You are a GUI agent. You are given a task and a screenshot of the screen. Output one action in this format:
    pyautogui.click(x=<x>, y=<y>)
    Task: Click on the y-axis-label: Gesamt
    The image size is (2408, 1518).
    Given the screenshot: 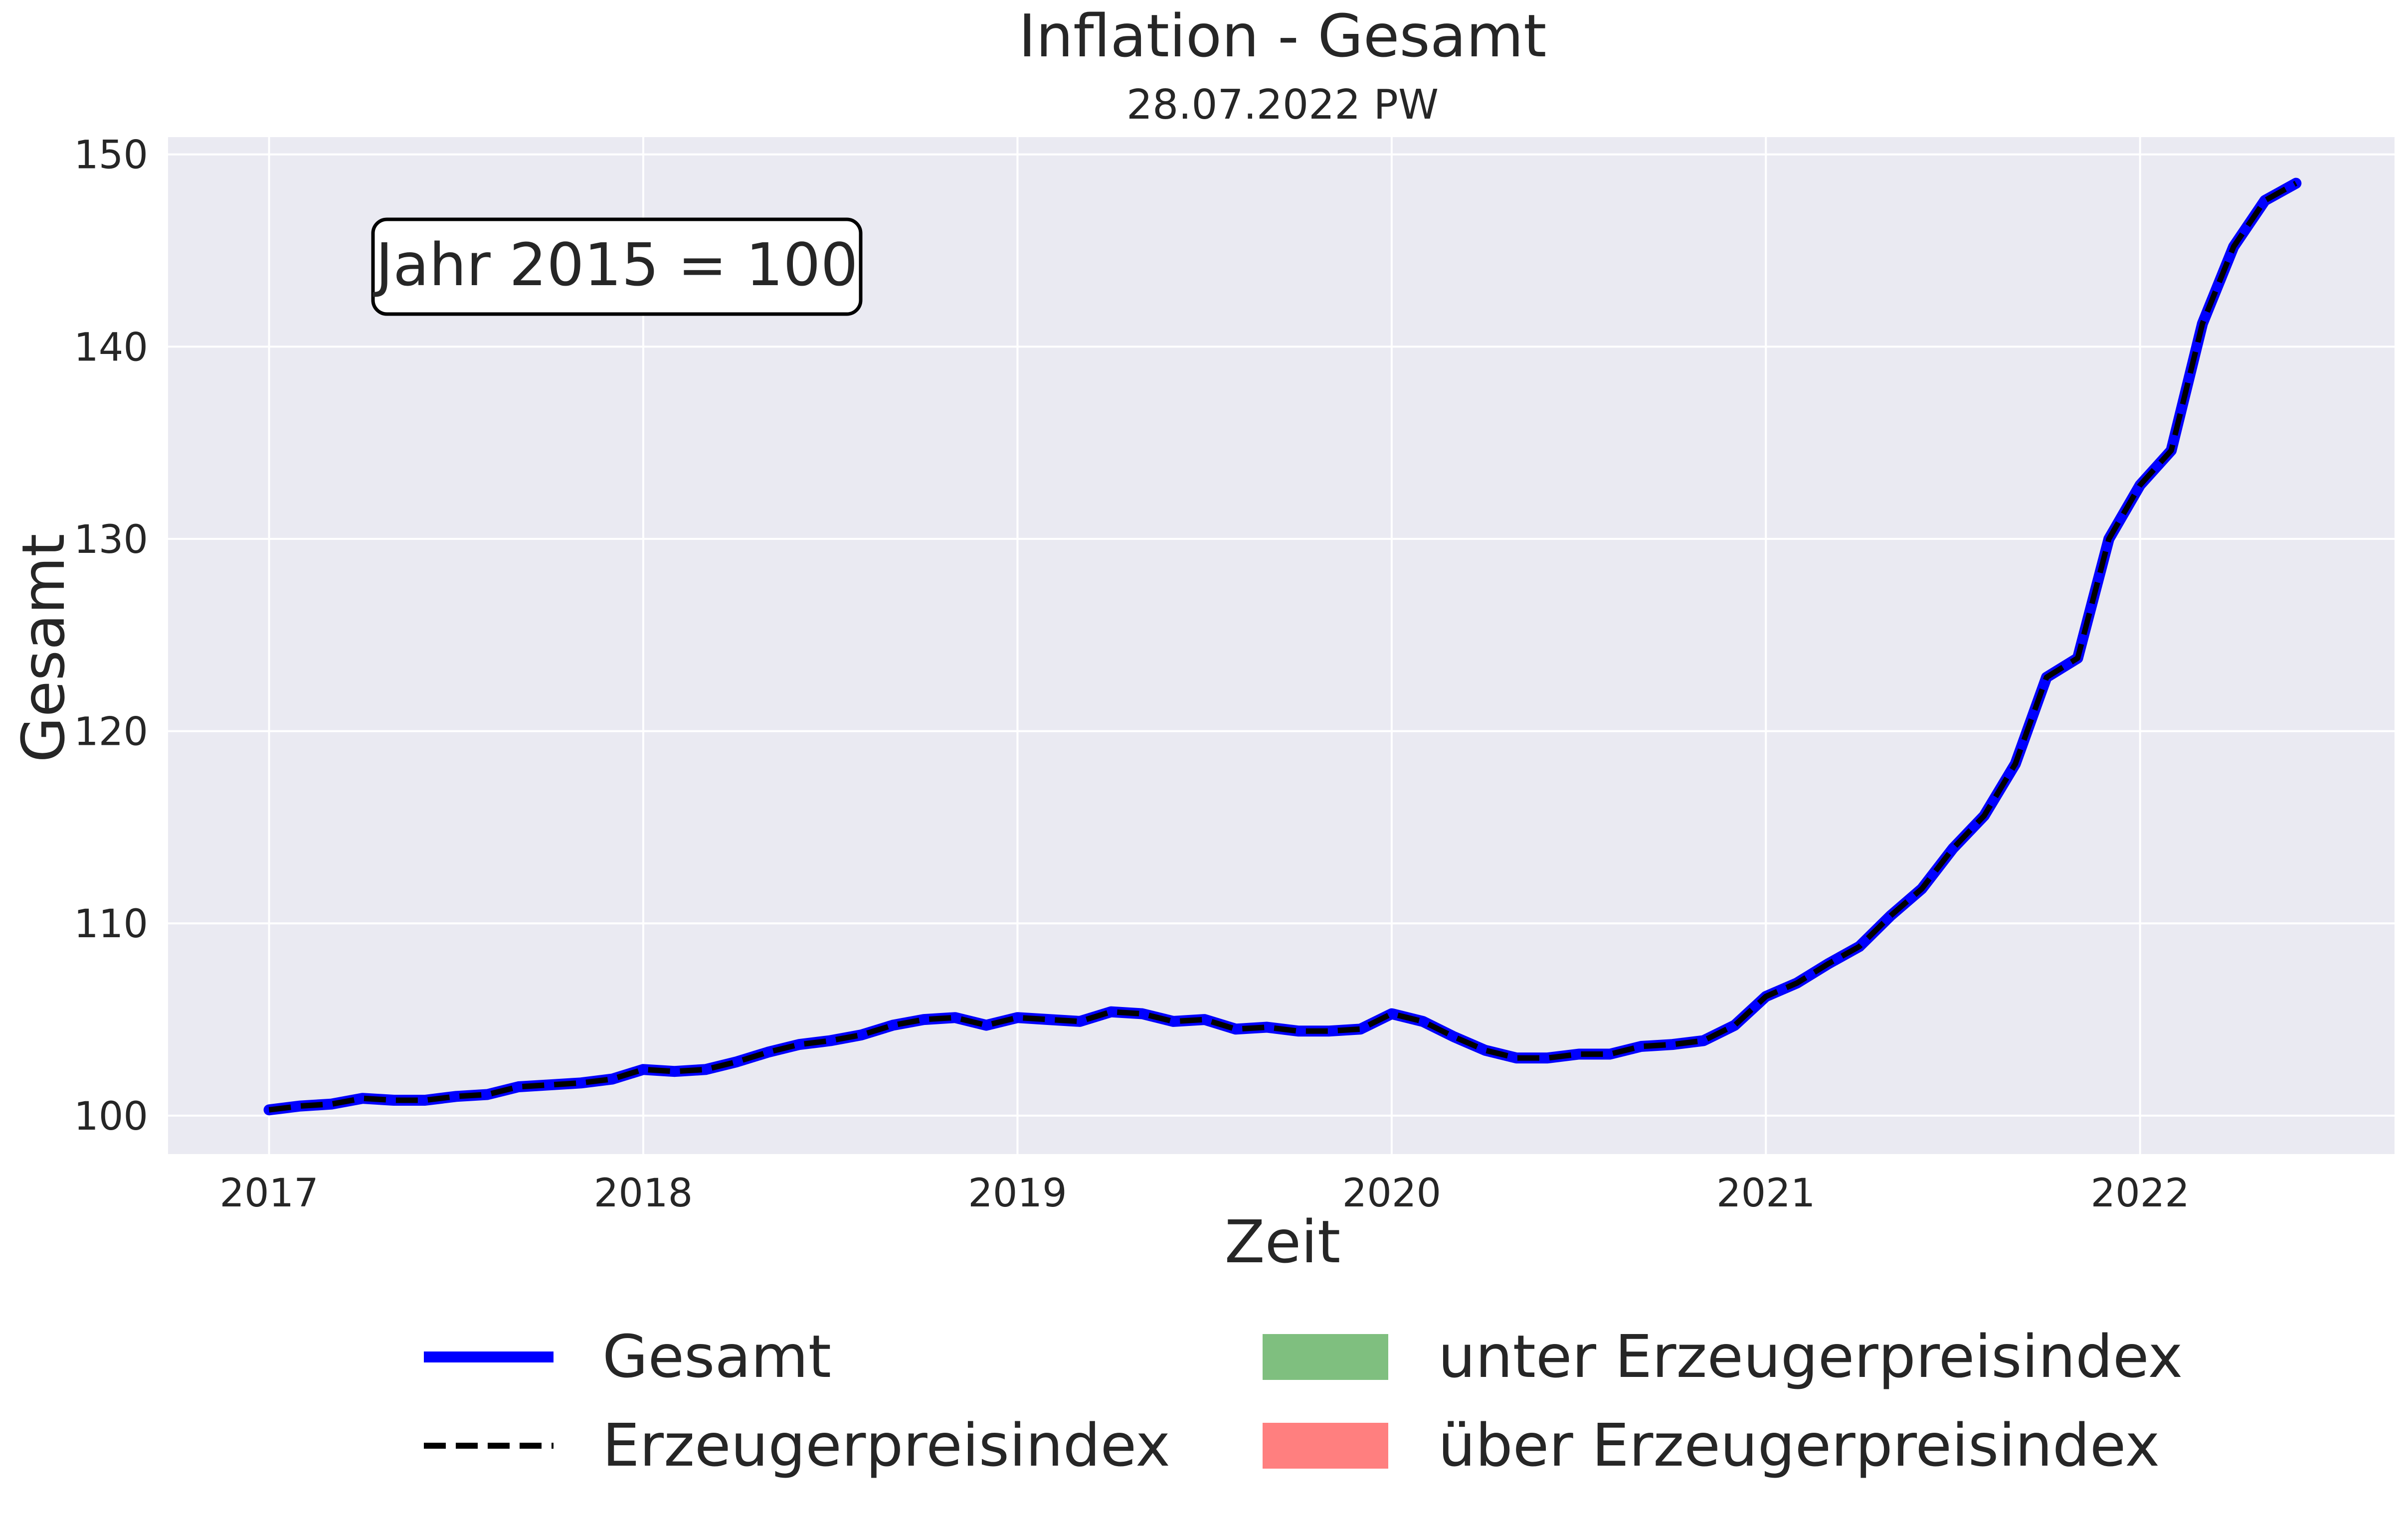 What is the action you would take?
    pyautogui.click(x=43, y=648)
    